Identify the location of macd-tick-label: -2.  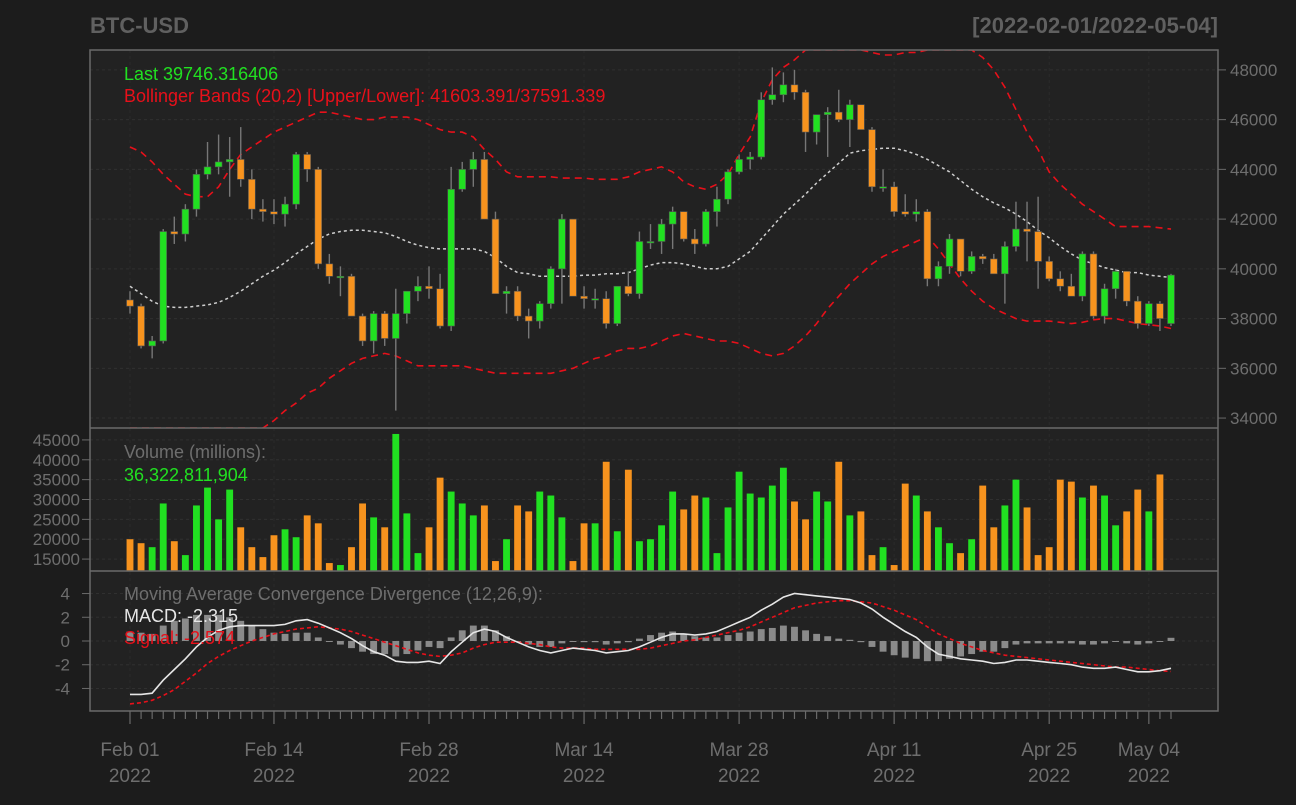
(62, 665).